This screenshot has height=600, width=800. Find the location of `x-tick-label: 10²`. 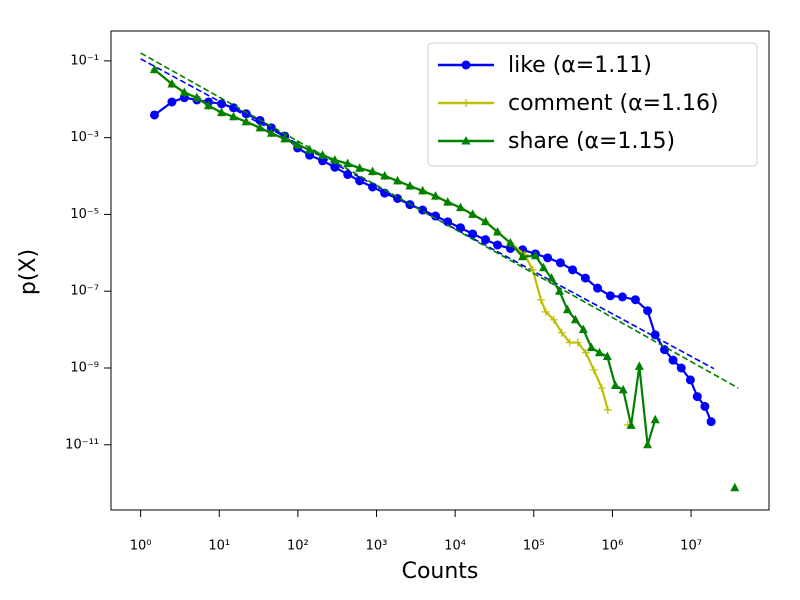

x-tick-label: 10² is located at coordinates (298, 546).